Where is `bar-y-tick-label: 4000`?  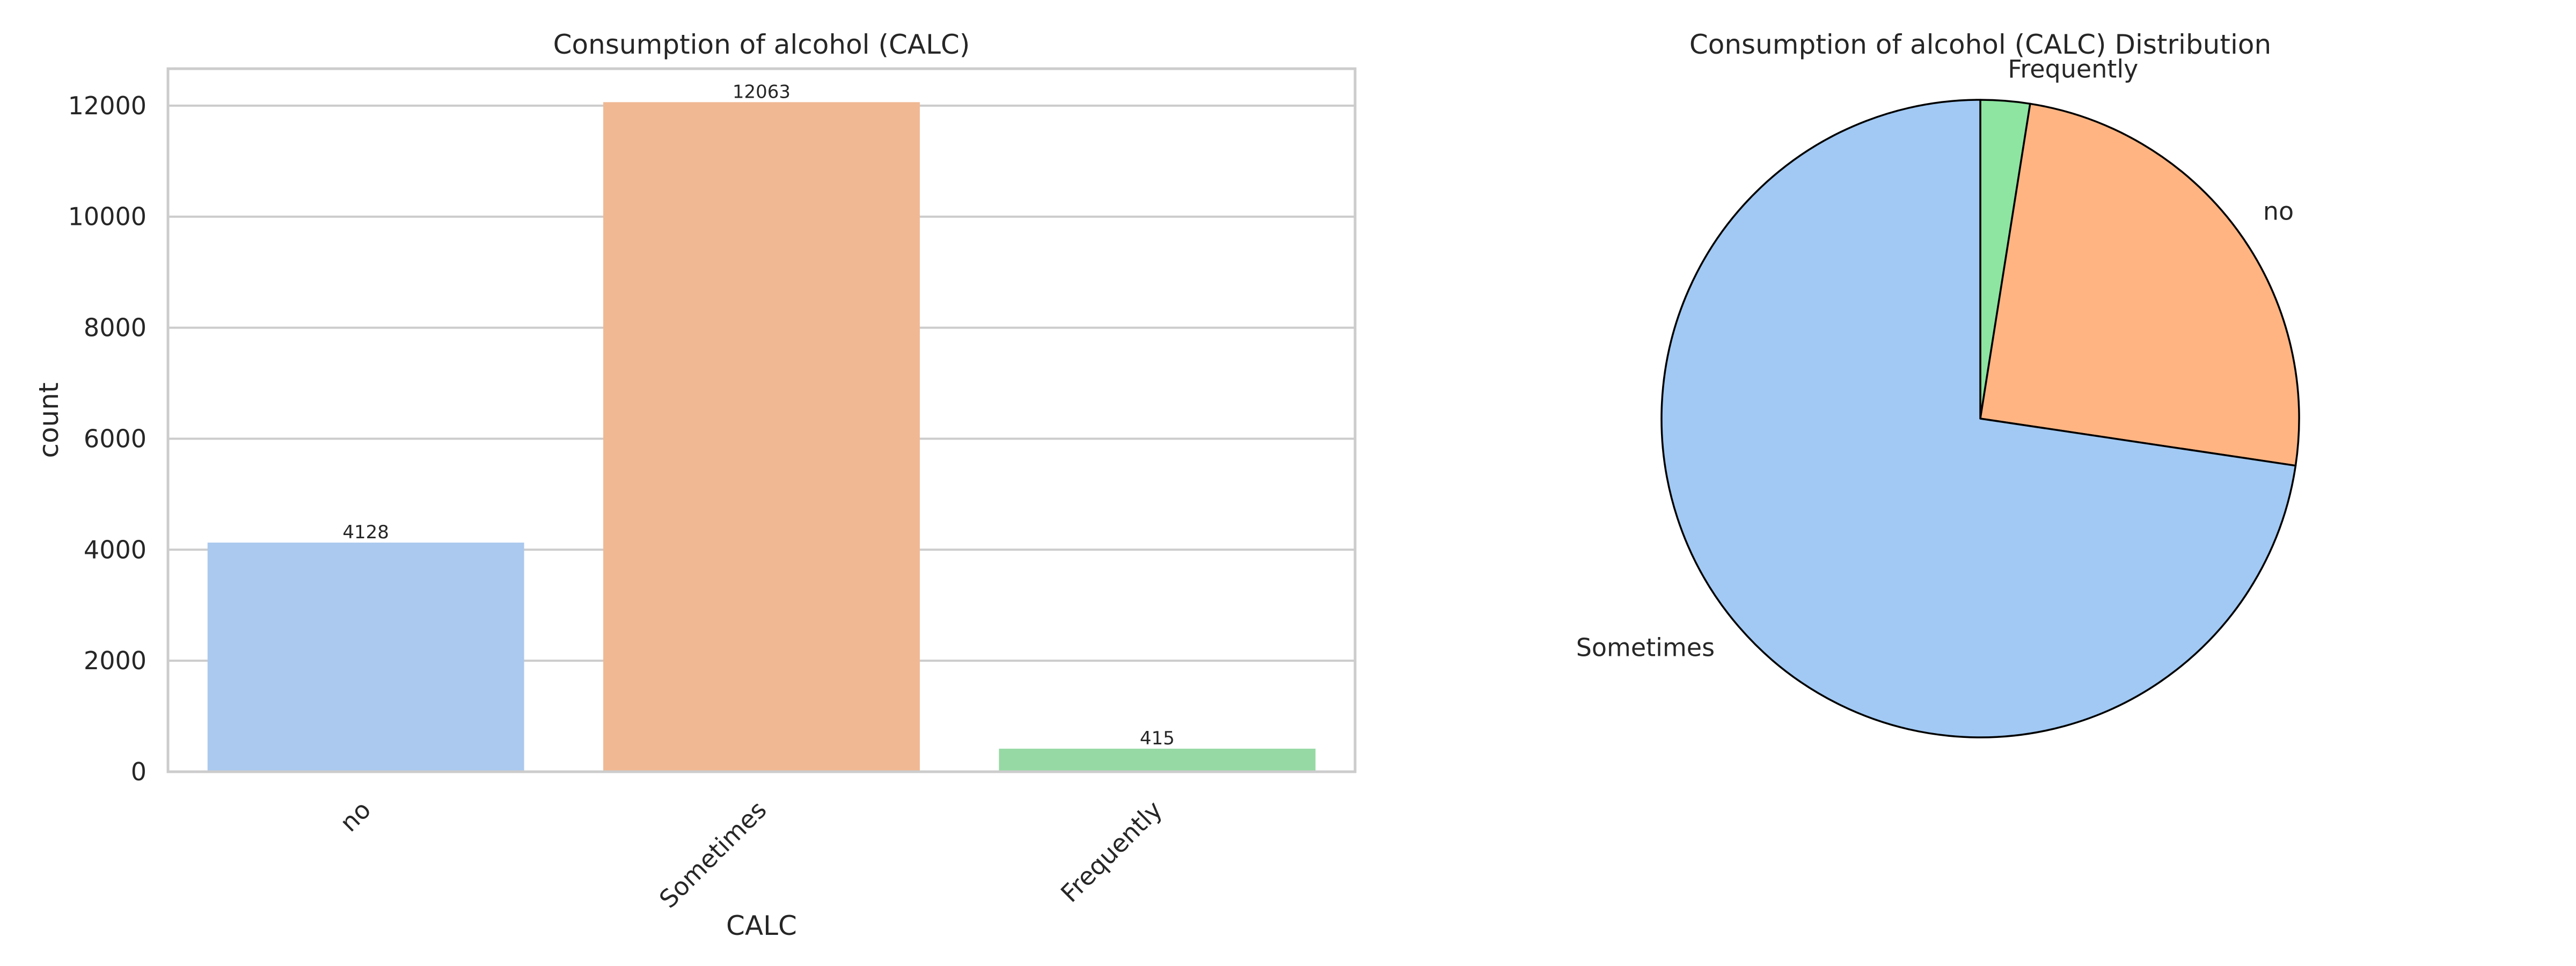 bar-y-tick-label: 4000 is located at coordinates (115, 549).